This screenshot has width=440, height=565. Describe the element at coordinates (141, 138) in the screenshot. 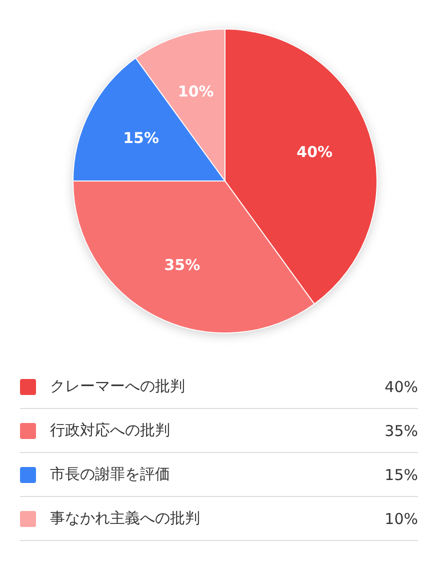

I see `data-label: 15%` at that location.